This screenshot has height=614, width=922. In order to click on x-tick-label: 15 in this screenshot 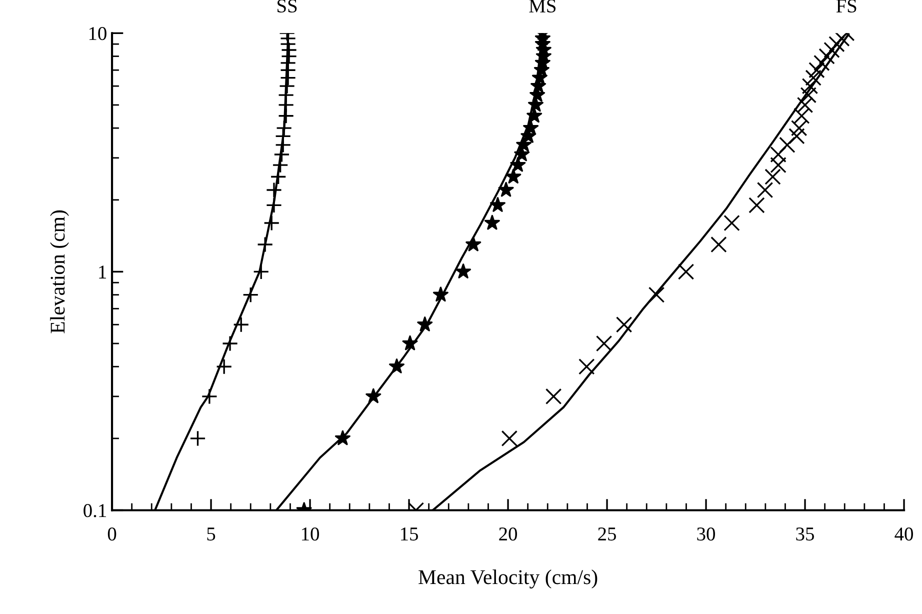, I will do `click(409, 534)`.